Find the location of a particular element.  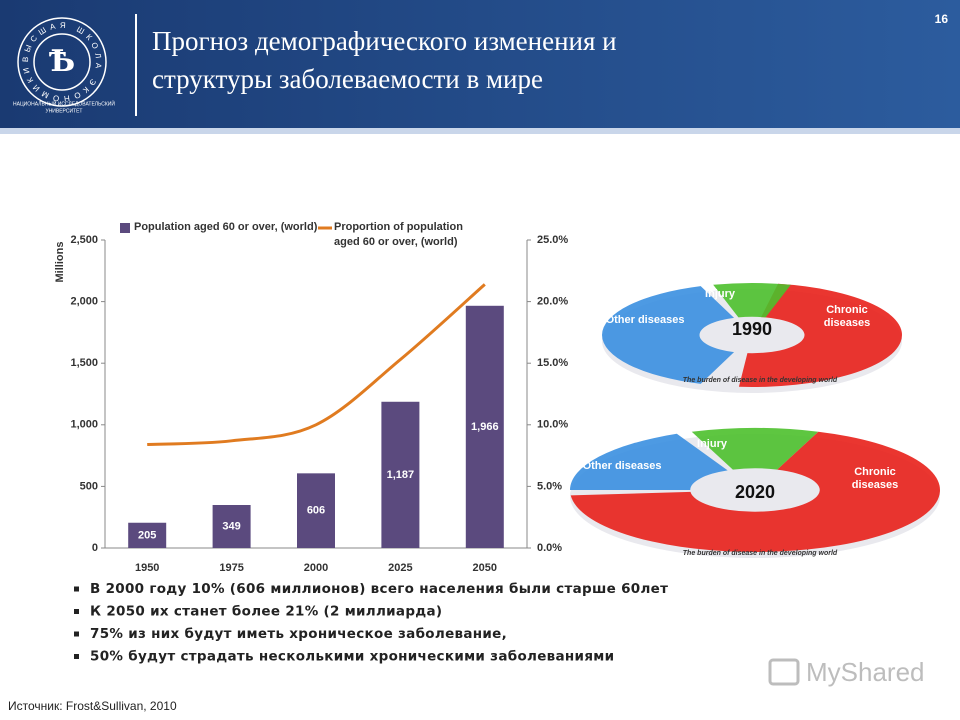

y2-tick-label: 20.0% is located at coordinates (552, 302).